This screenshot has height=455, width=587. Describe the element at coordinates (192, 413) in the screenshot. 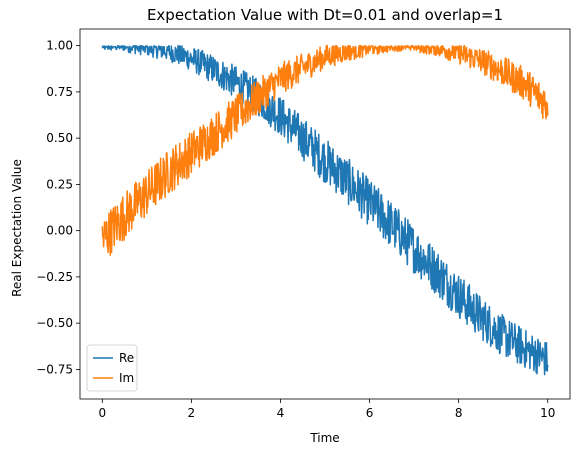

I see `x-tick-label: 2` at that location.